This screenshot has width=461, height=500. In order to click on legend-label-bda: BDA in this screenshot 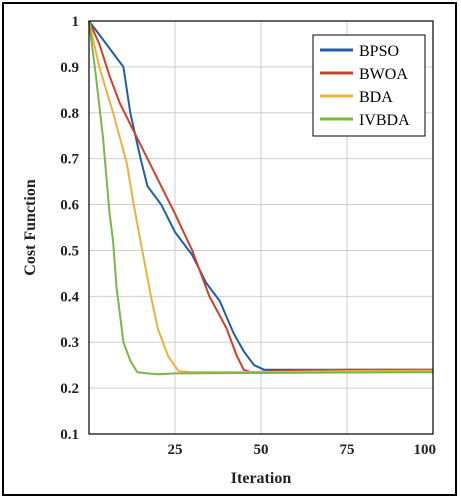, I will do `click(376, 97)`.